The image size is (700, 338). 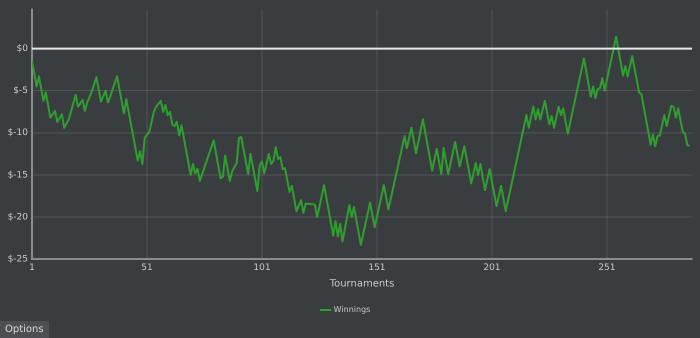 What do you see at coordinates (32, 267) in the screenshot?
I see `x-tick-label: 1` at bounding box center [32, 267].